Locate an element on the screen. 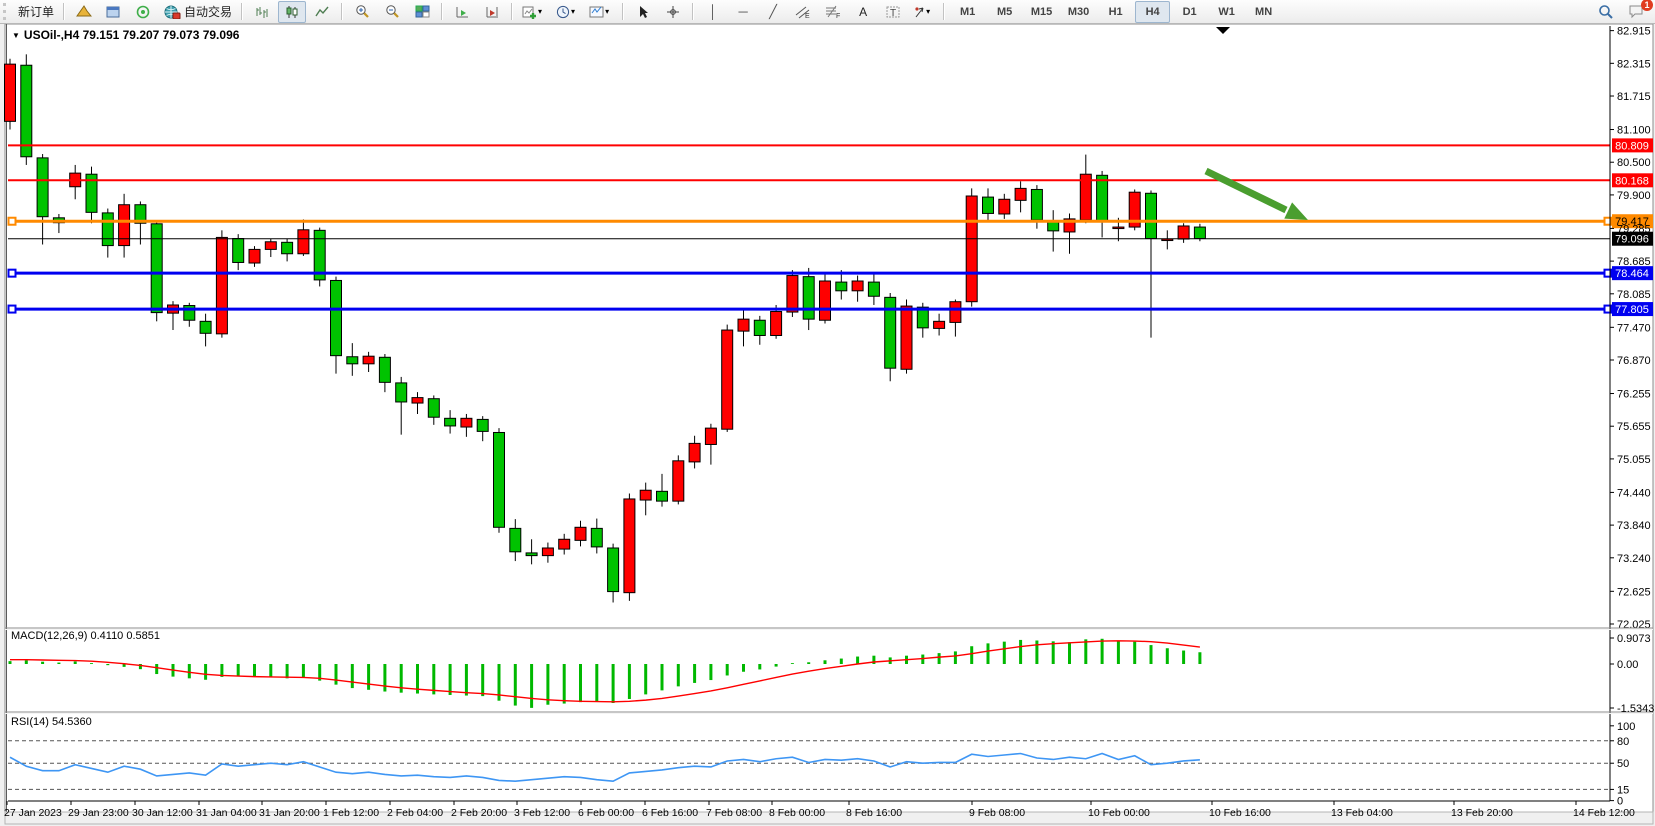  templates-button: ▾ is located at coordinates (601, 12).